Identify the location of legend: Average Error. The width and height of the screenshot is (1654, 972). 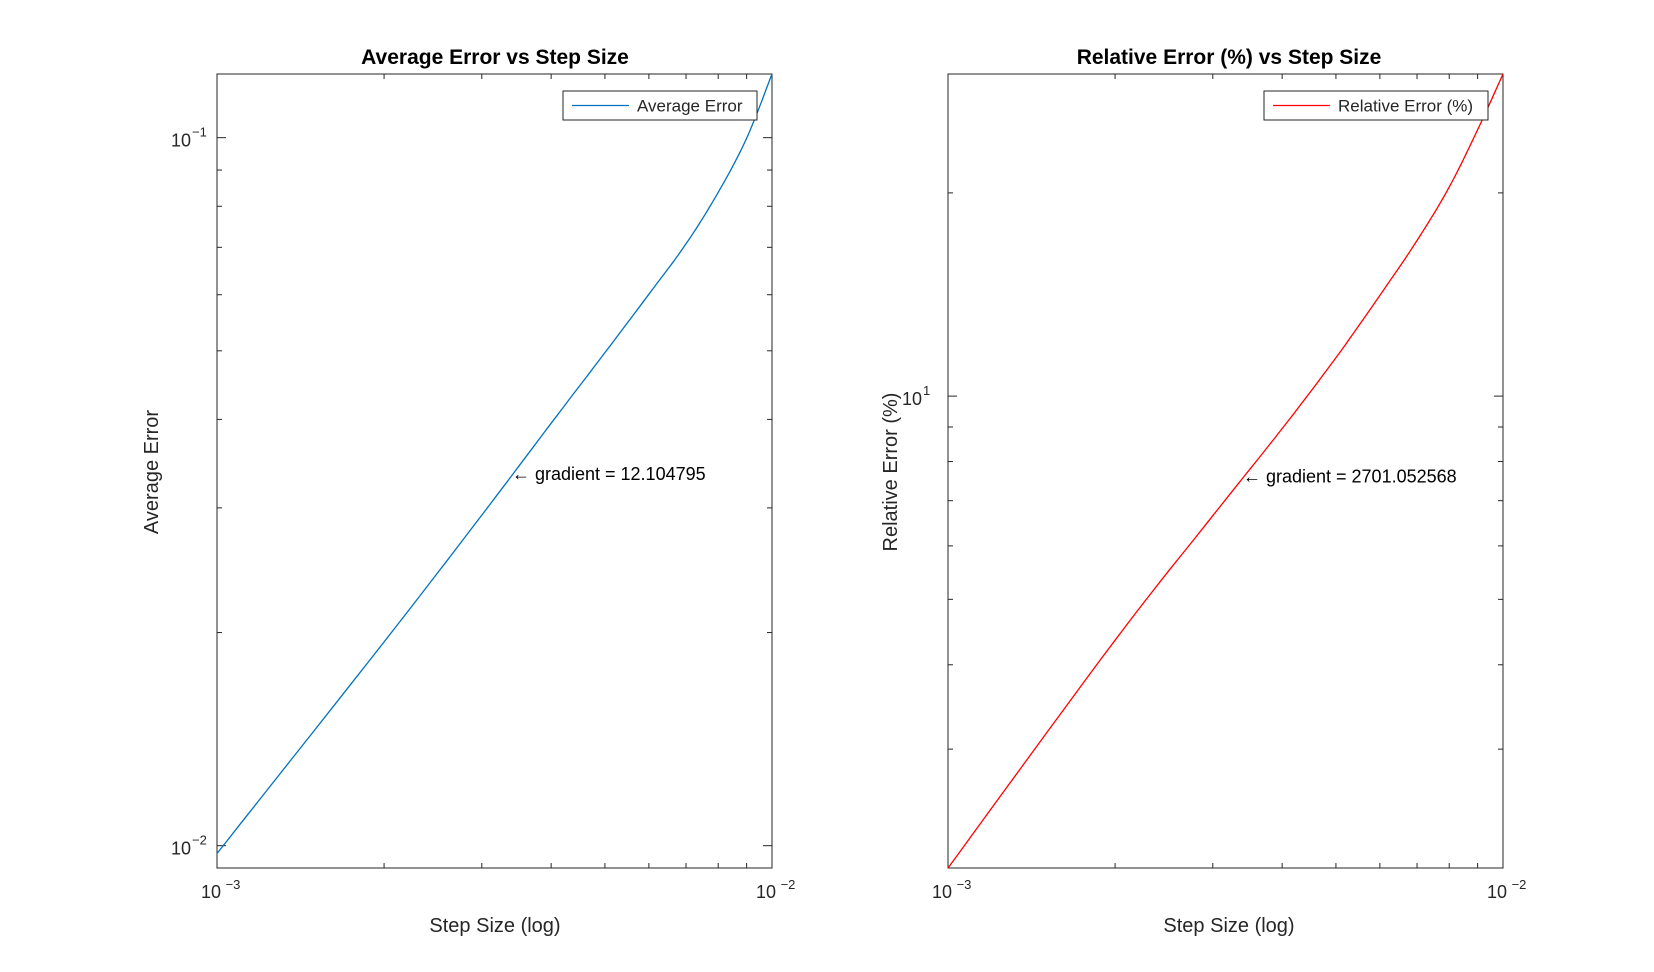
(660, 105).